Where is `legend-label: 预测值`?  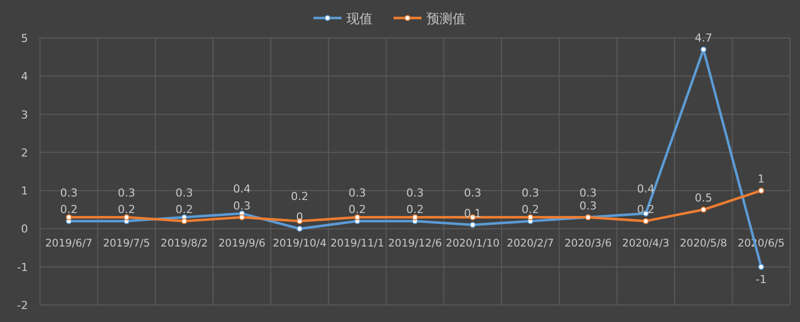 legend-label: 预测值 is located at coordinates (446, 19).